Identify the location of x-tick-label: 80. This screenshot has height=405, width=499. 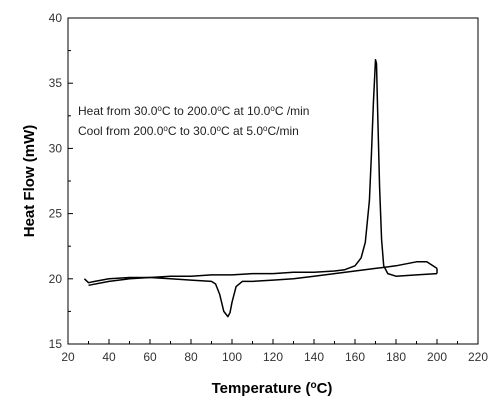
(191, 357).